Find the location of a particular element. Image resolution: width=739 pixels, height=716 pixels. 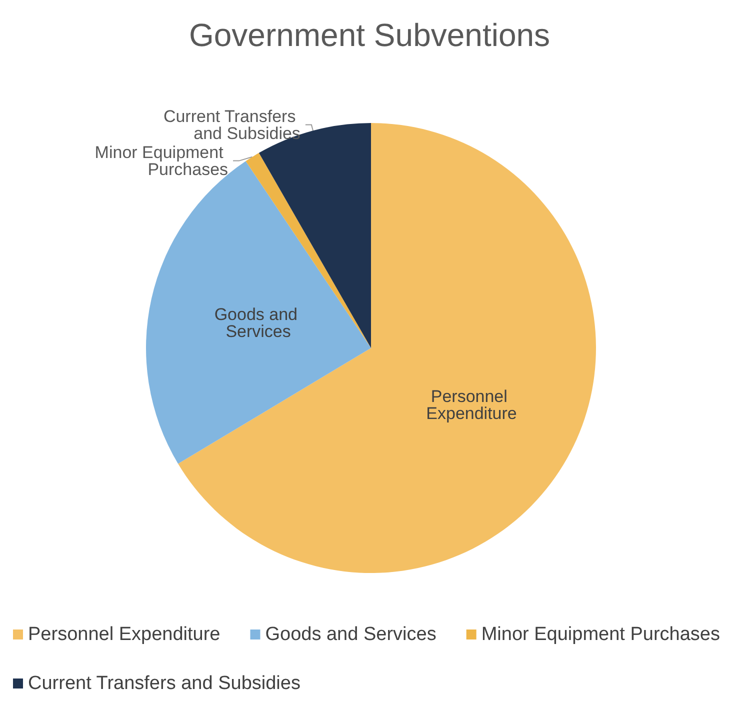

slice-label: Minor Equipment Purchases is located at coordinates (161, 160).